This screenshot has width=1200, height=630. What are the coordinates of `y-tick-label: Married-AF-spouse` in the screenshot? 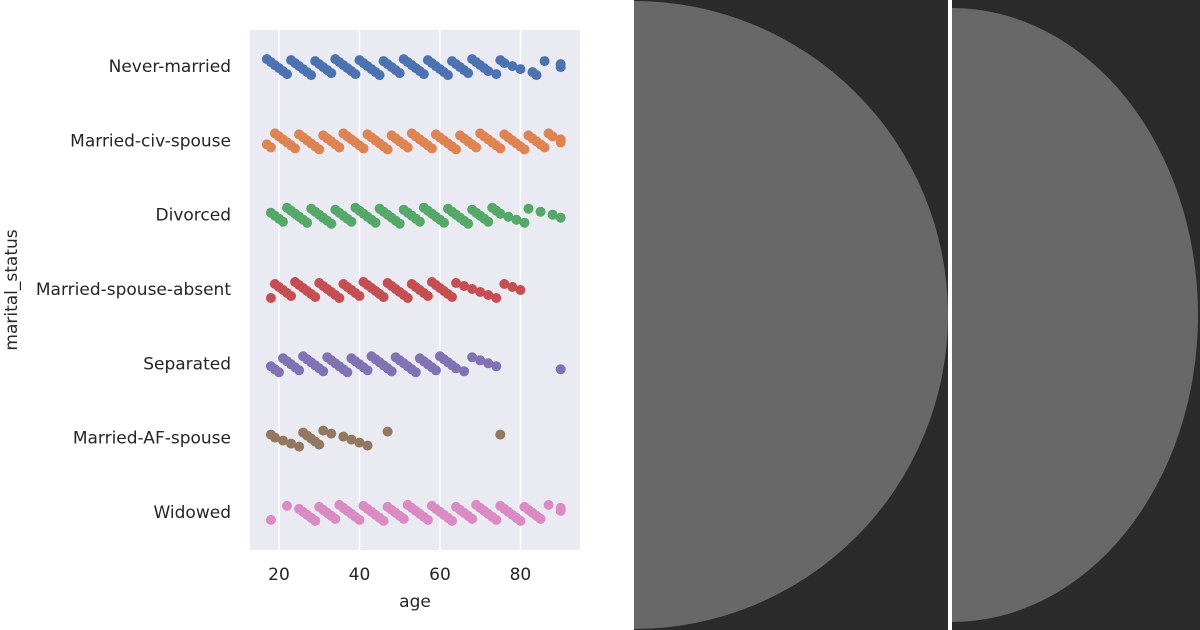 It's located at (152, 439).